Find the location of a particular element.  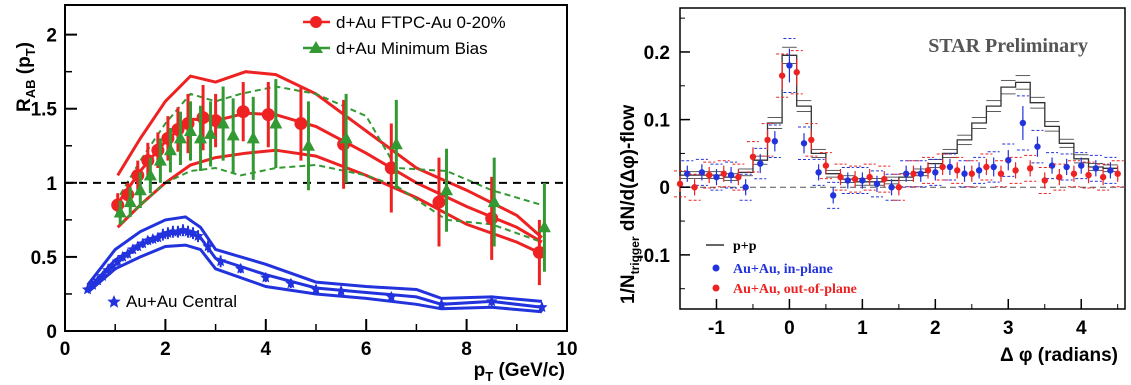

legend-marker-outplane is located at coordinates (716, 288).